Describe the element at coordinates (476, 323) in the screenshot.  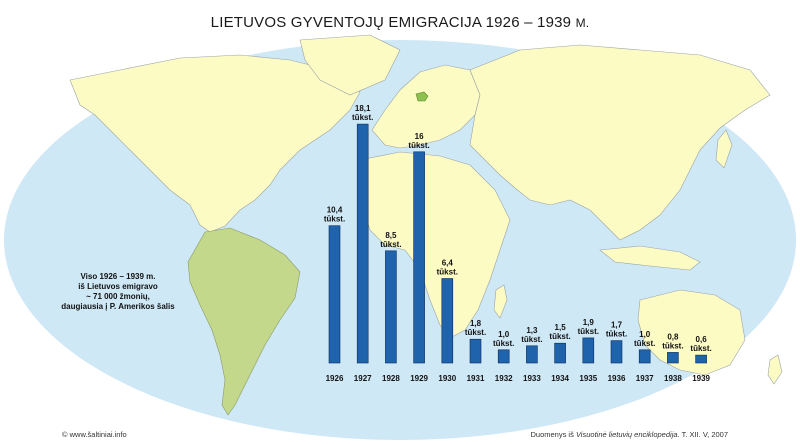
I see `value-label-1931: 1,8` at that location.